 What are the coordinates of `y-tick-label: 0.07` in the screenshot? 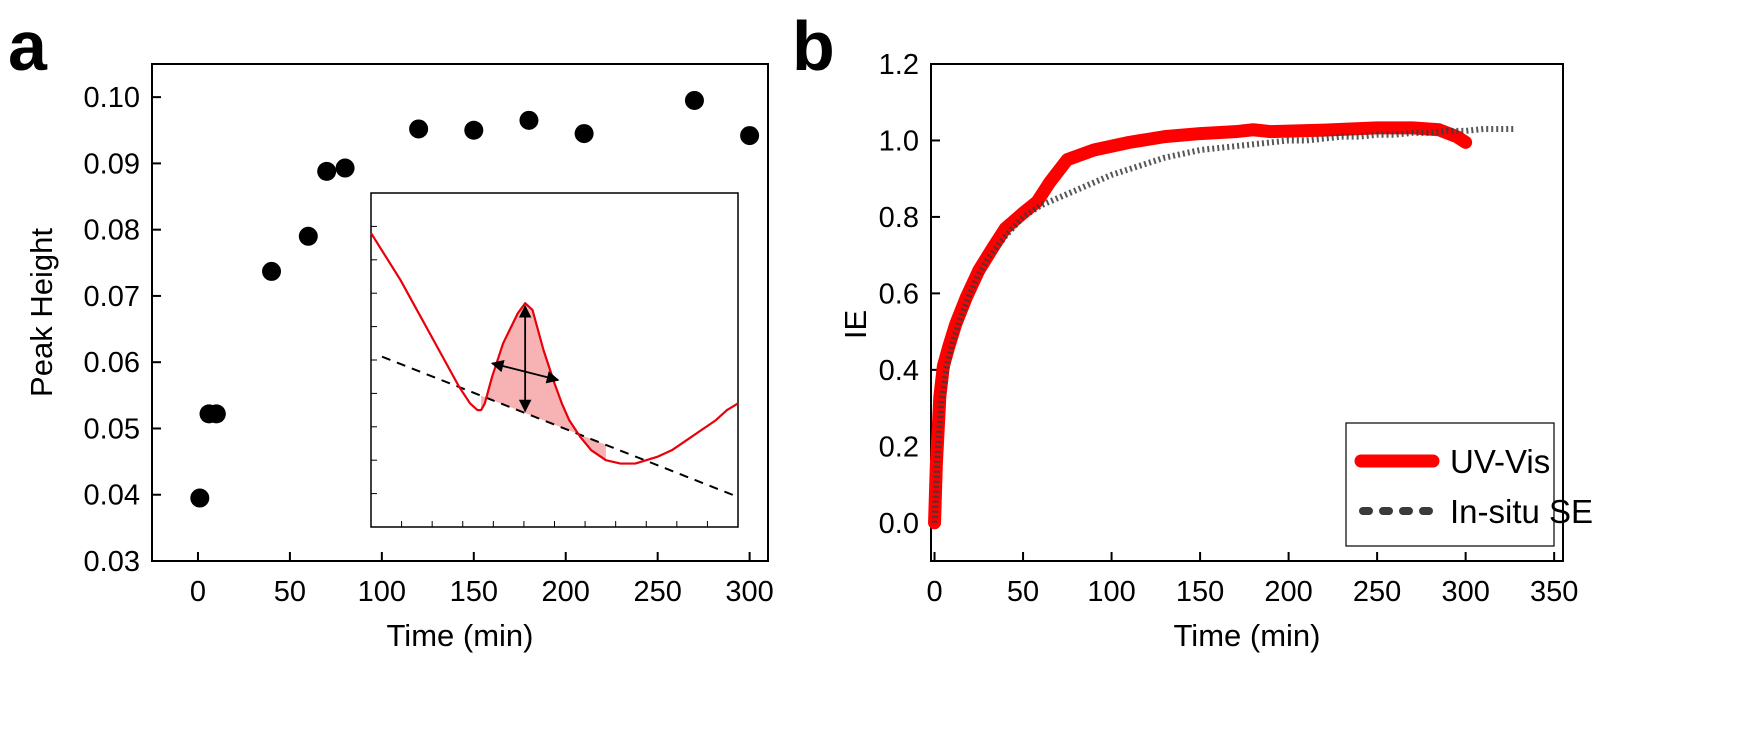 It's located at (112, 297).